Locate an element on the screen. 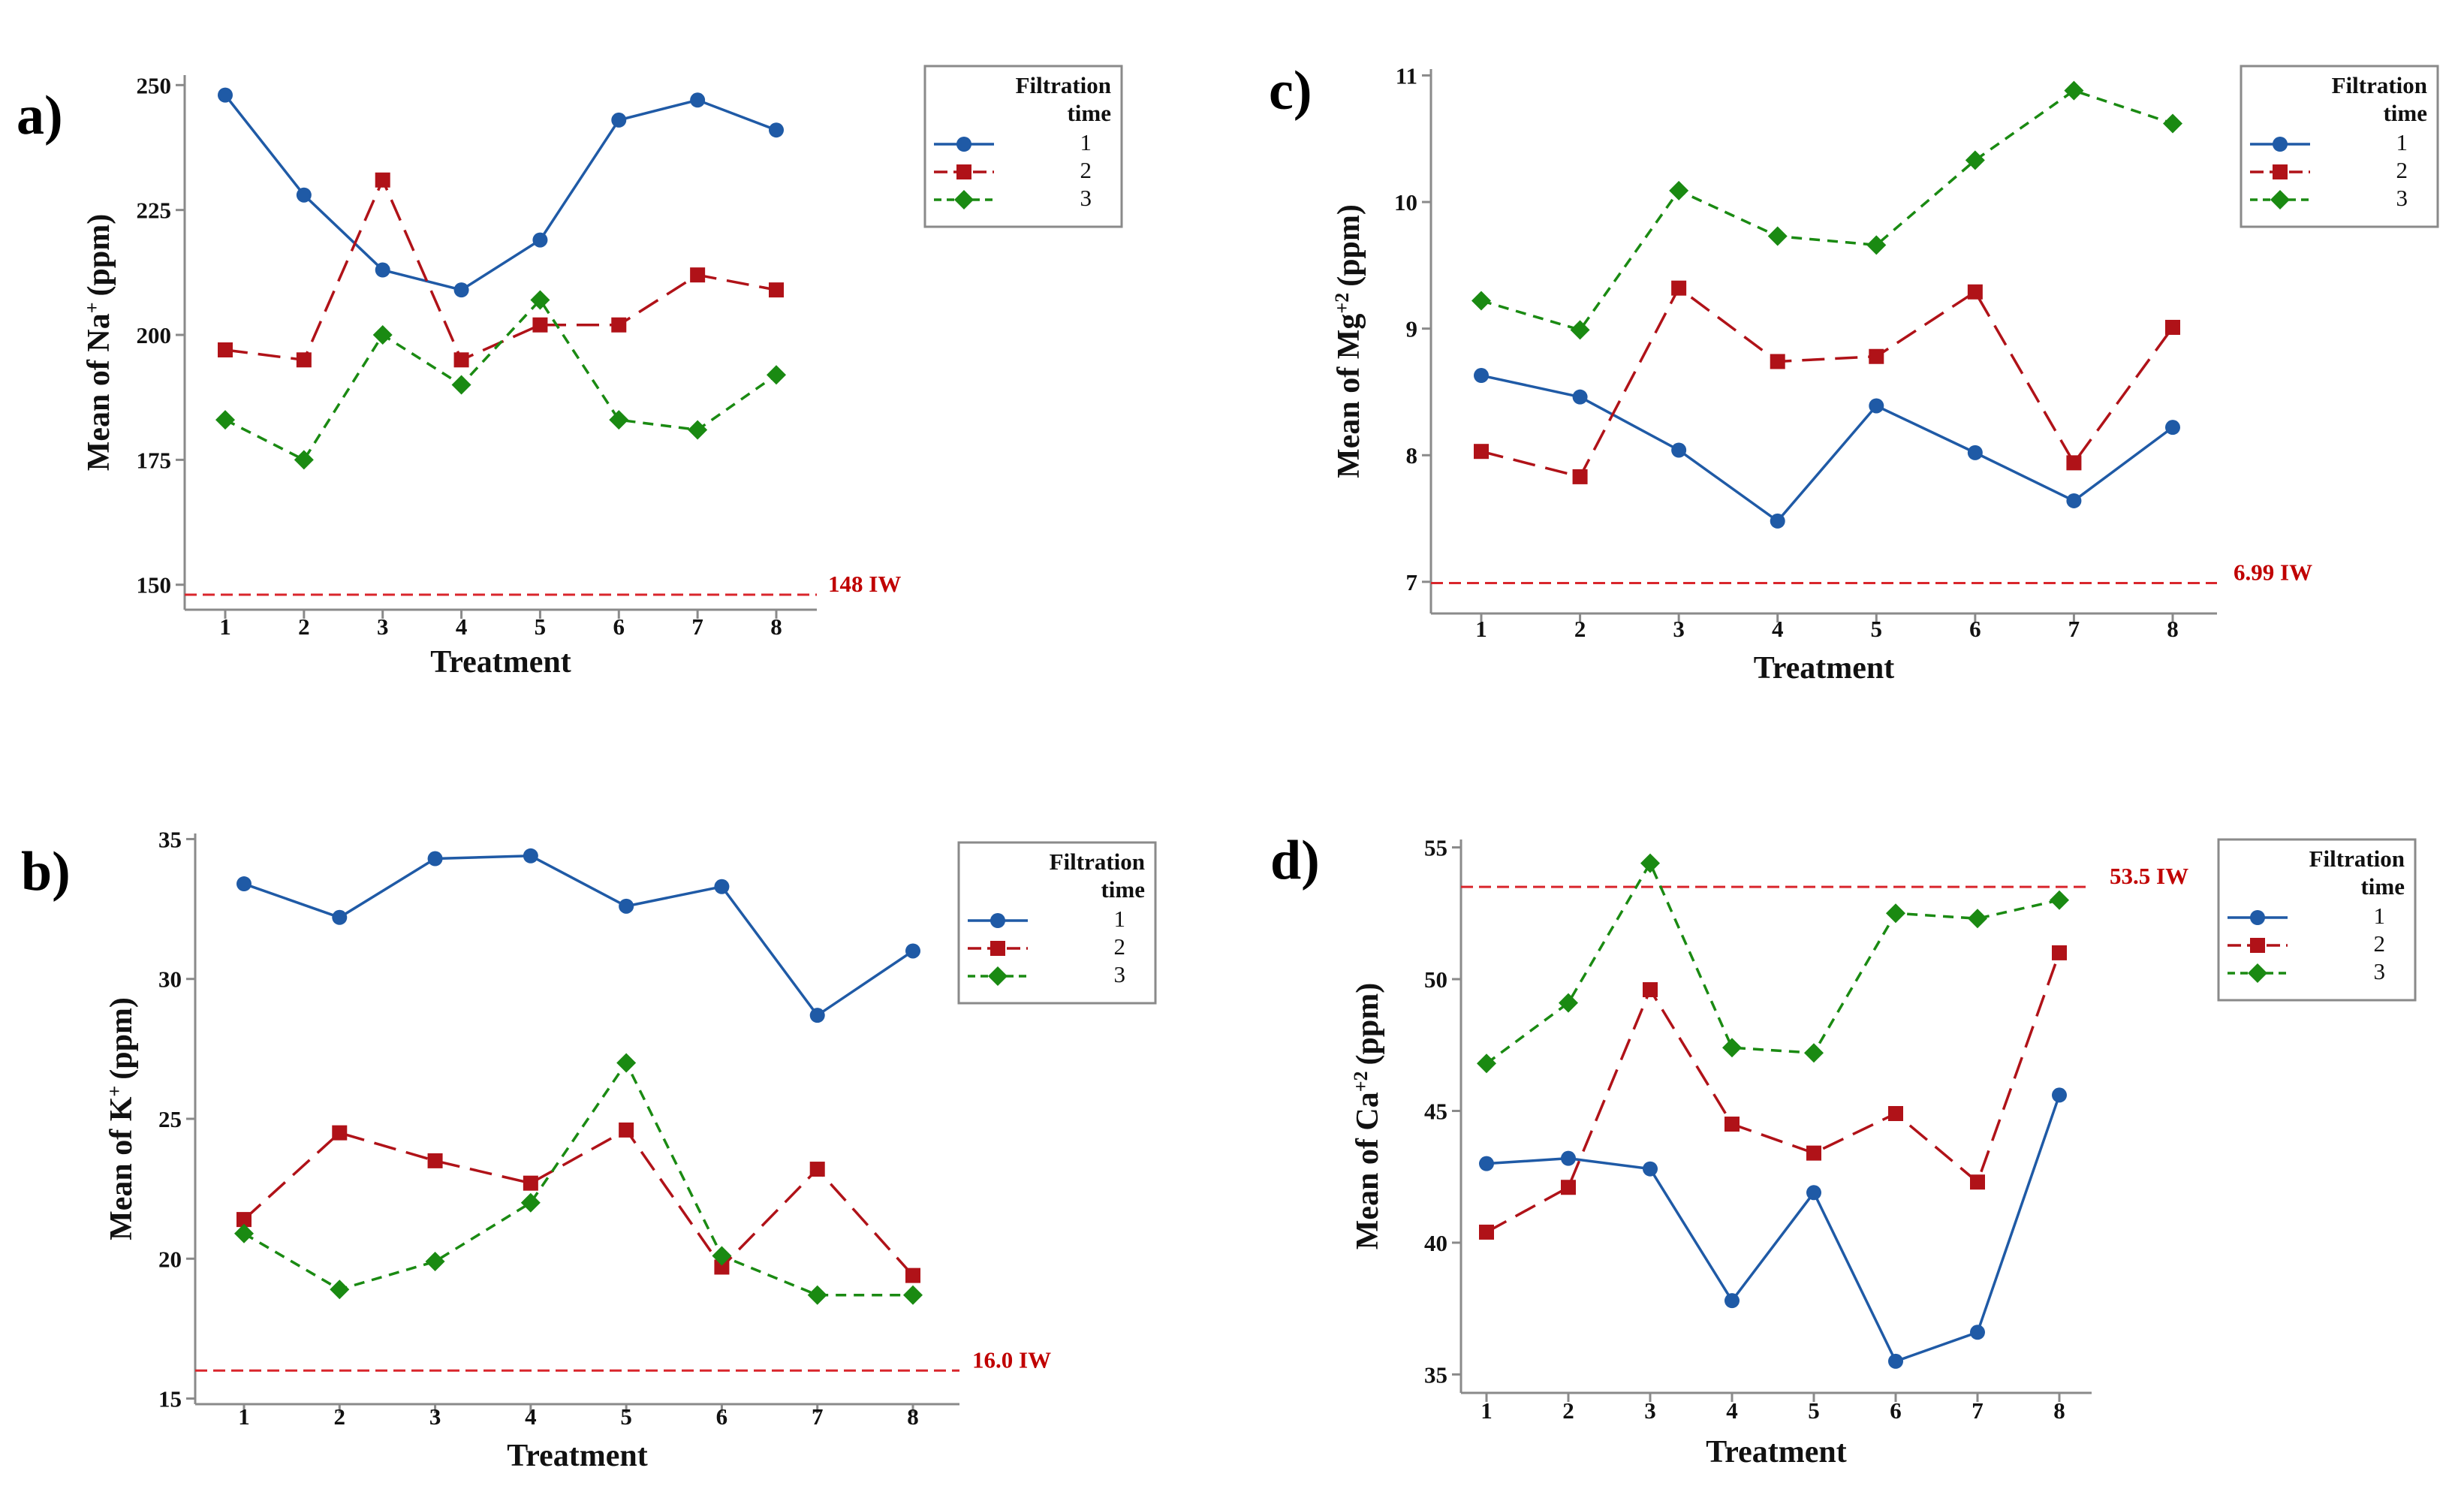 The height and width of the screenshot is (1486, 2464). y-tick-label: 150 is located at coordinates (154, 585).